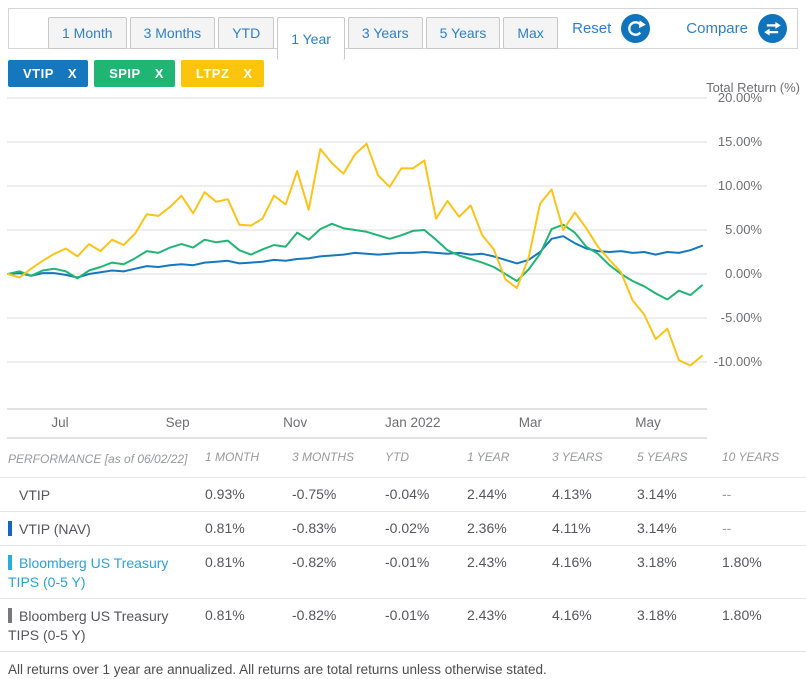 The image size is (806, 679). Describe the element at coordinates (311, 38) in the screenshot. I see `tab-1-year: 1 Year` at that location.